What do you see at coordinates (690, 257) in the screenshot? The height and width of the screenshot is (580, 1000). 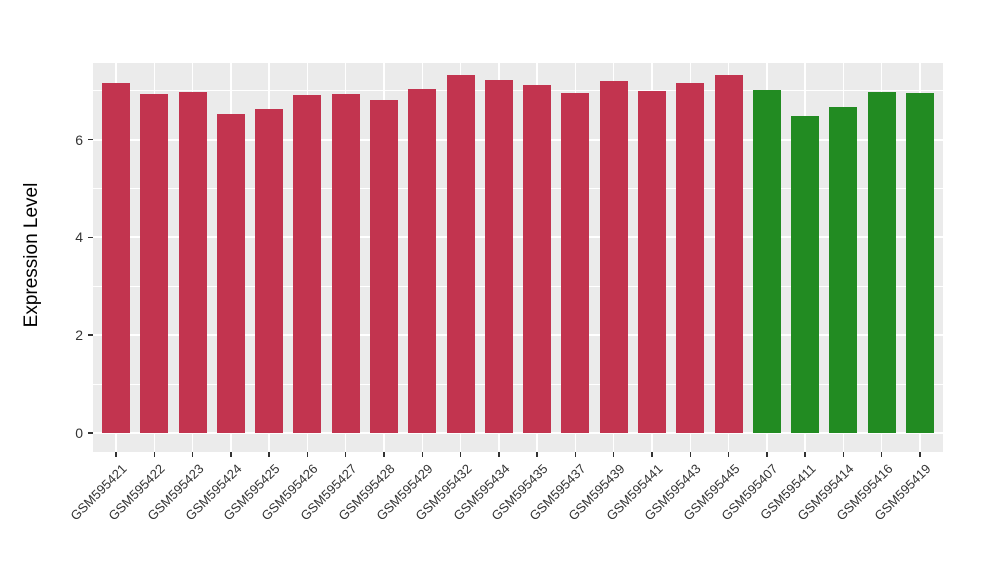 I see `bar-GSM595443` at bounding box center [690, 257].